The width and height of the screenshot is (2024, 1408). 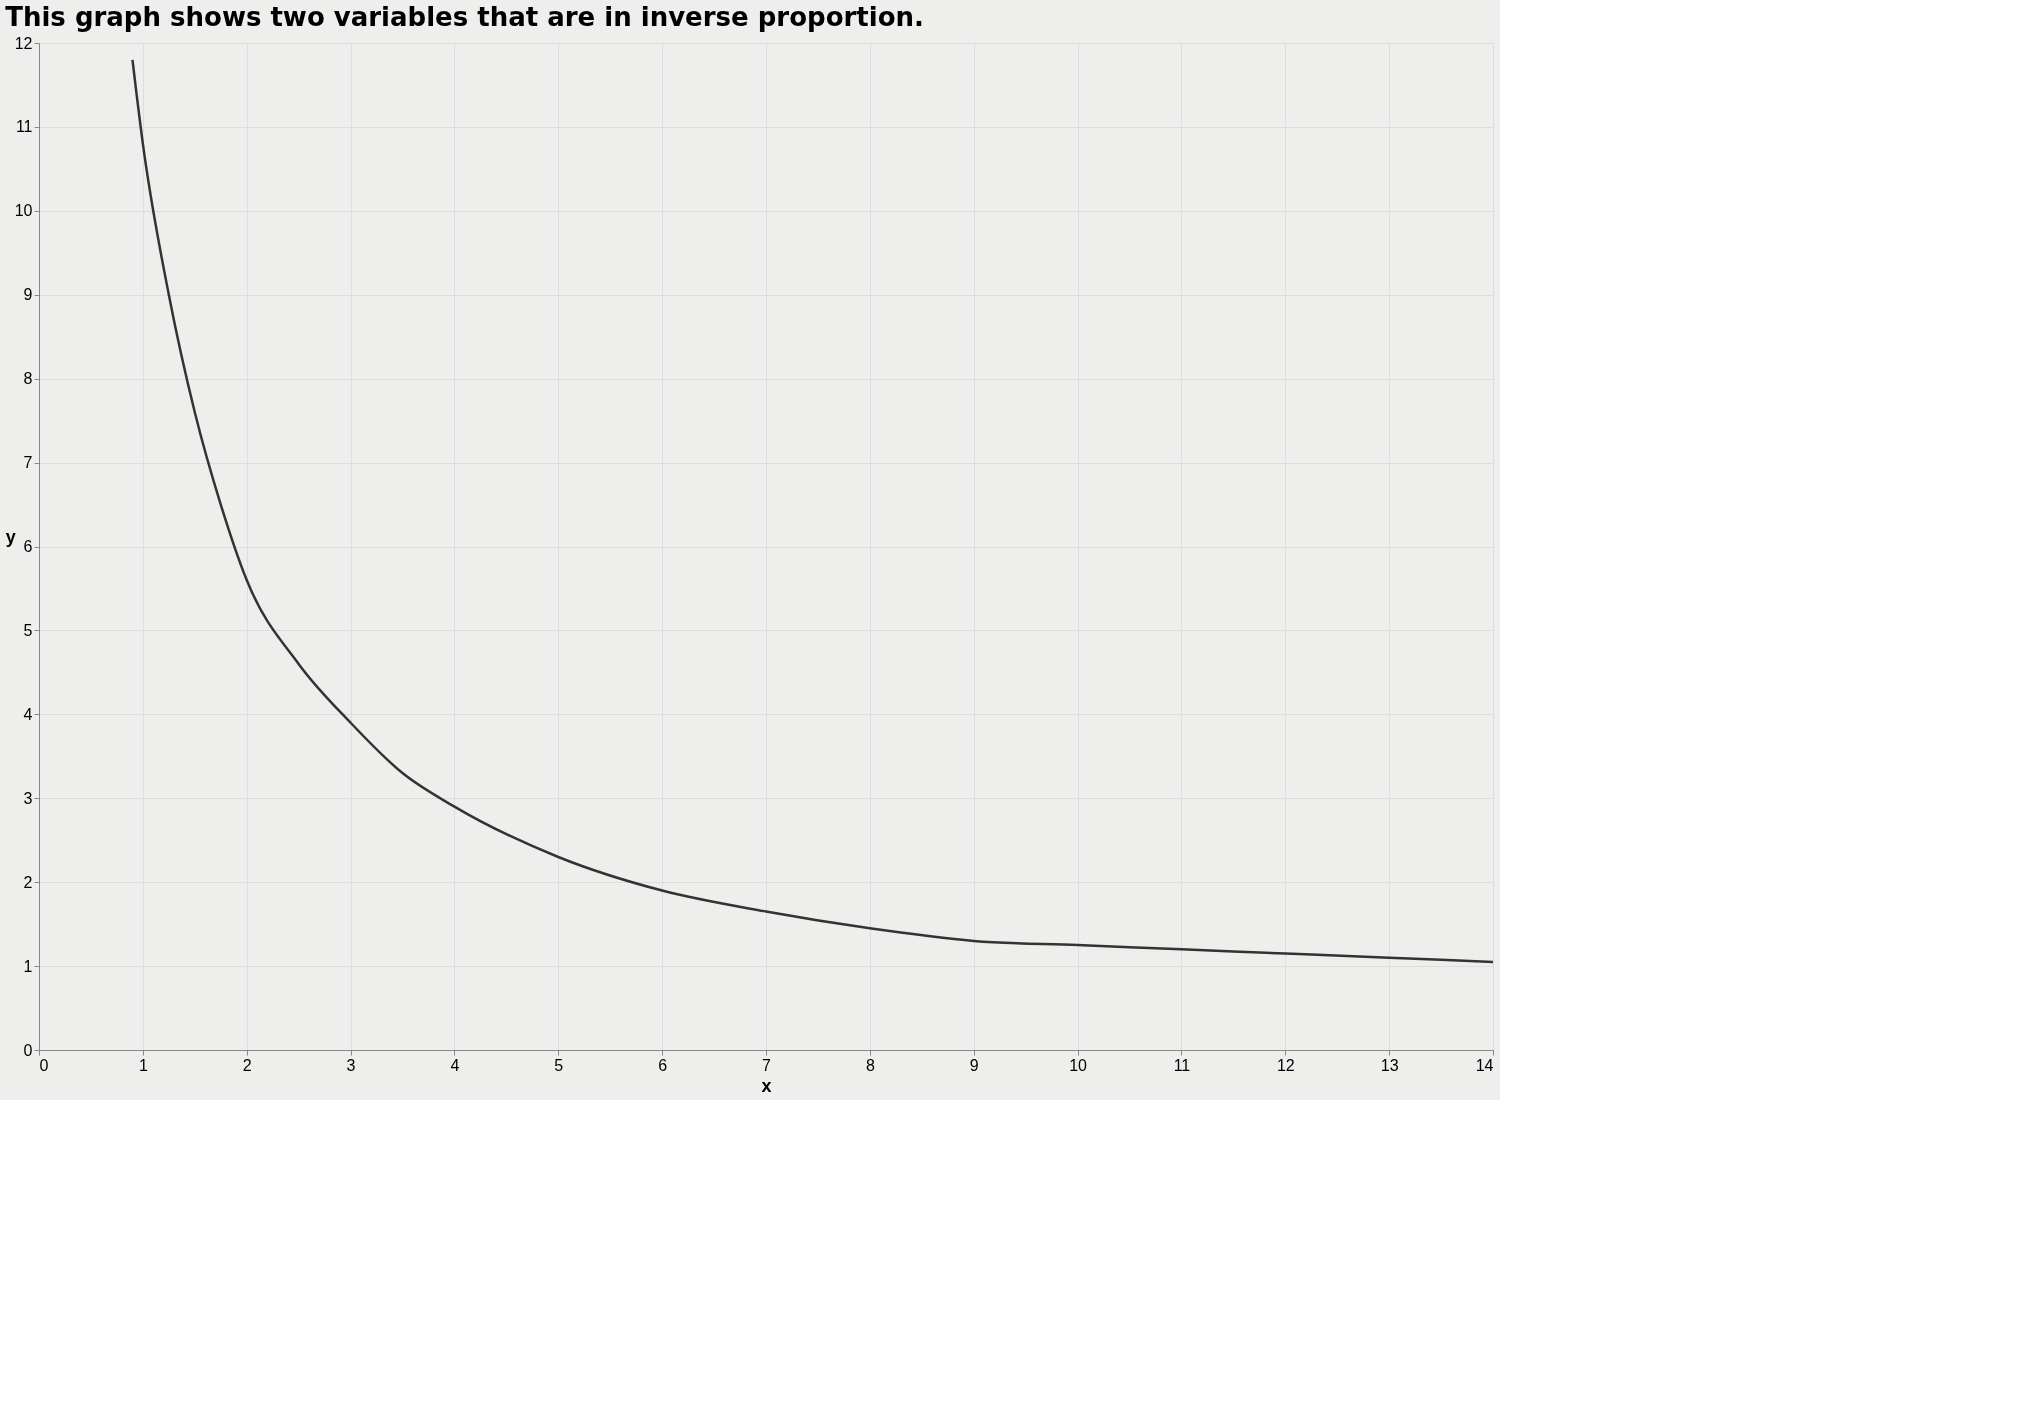 What do you see at coordinates (28, 966) in the screenshot?
I see `y-tick-label: 1` at bounding box center [28, 966].